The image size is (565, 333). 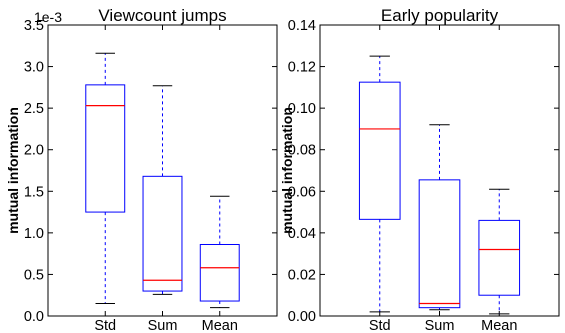 What do you see at coordinates (34, 68) in the screenshot?
I see `y-tick-label: 3.0` at bounding box center [34, 68].